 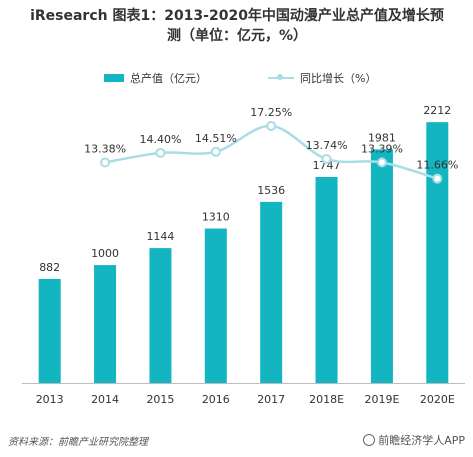 I want to click on legend-label-line: 同比增长（%）, so click(x=338, y=78).